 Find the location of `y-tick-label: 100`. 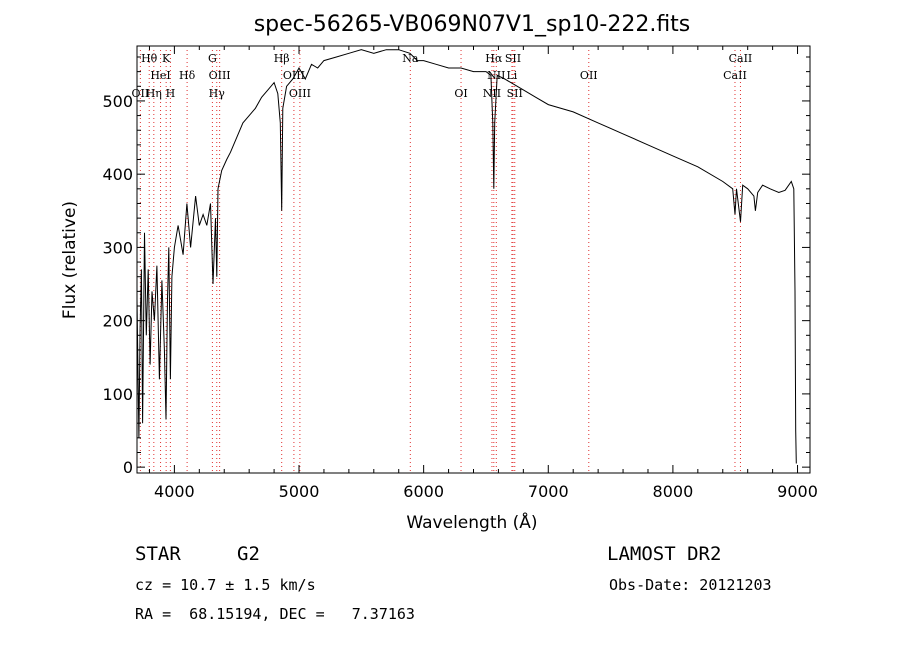

y-tick-label: 100 is located at coordinates (117, 394).